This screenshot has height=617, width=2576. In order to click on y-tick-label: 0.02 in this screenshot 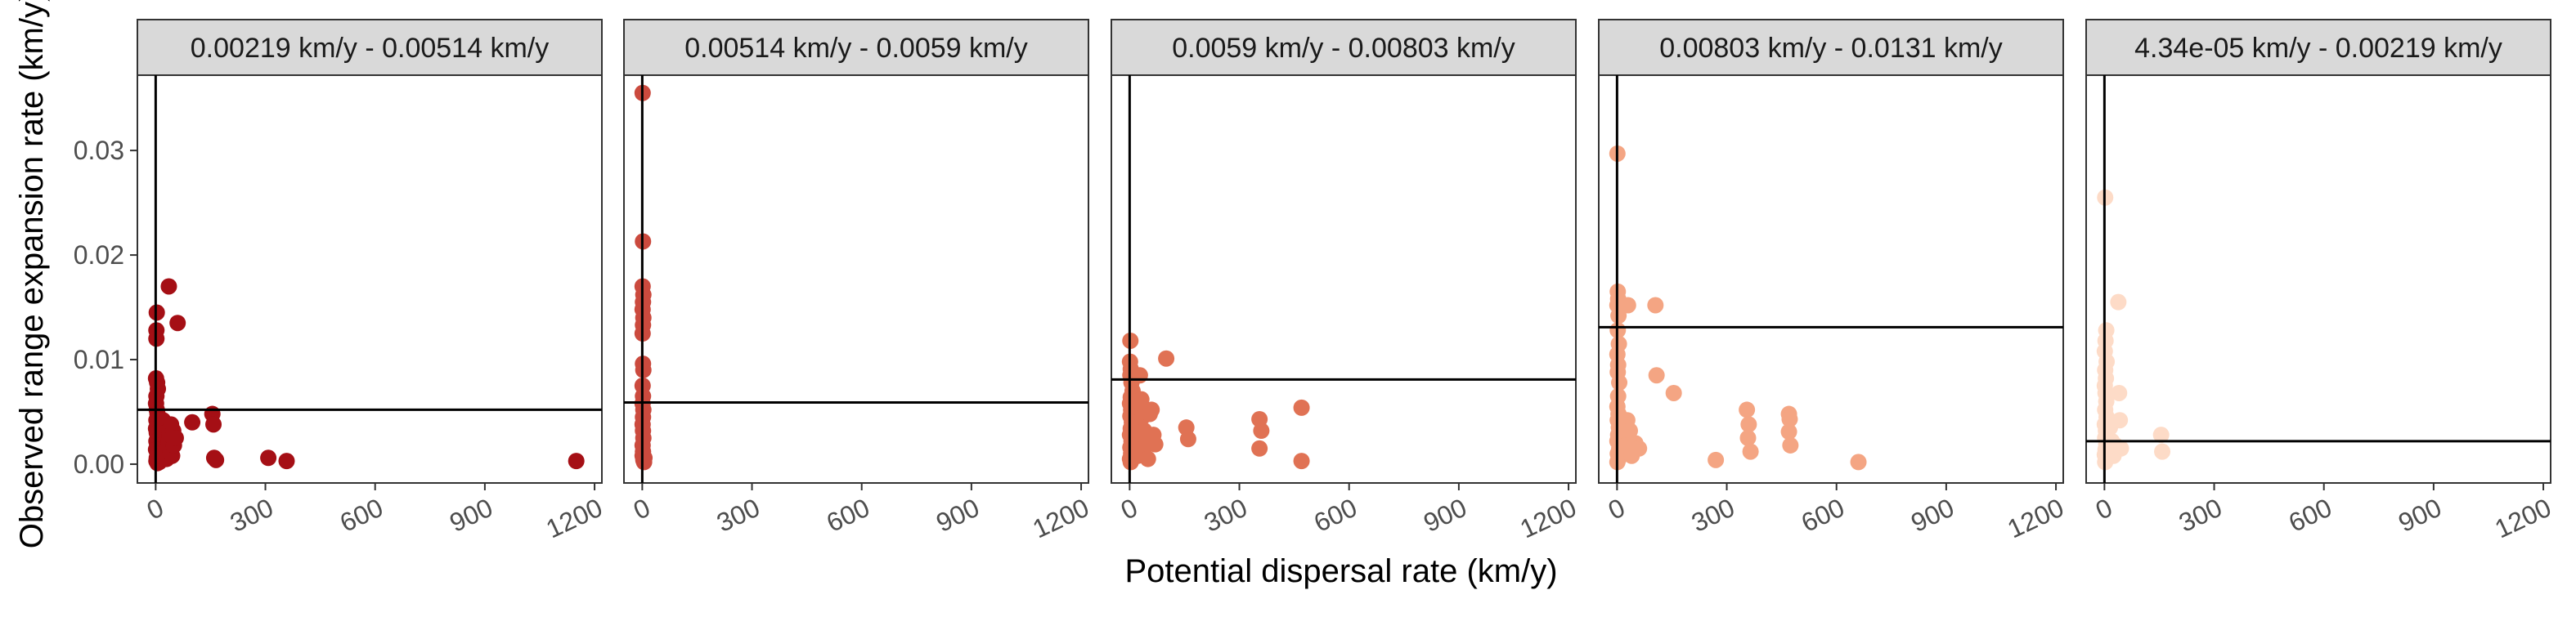, I will do `click(99, 255)`.